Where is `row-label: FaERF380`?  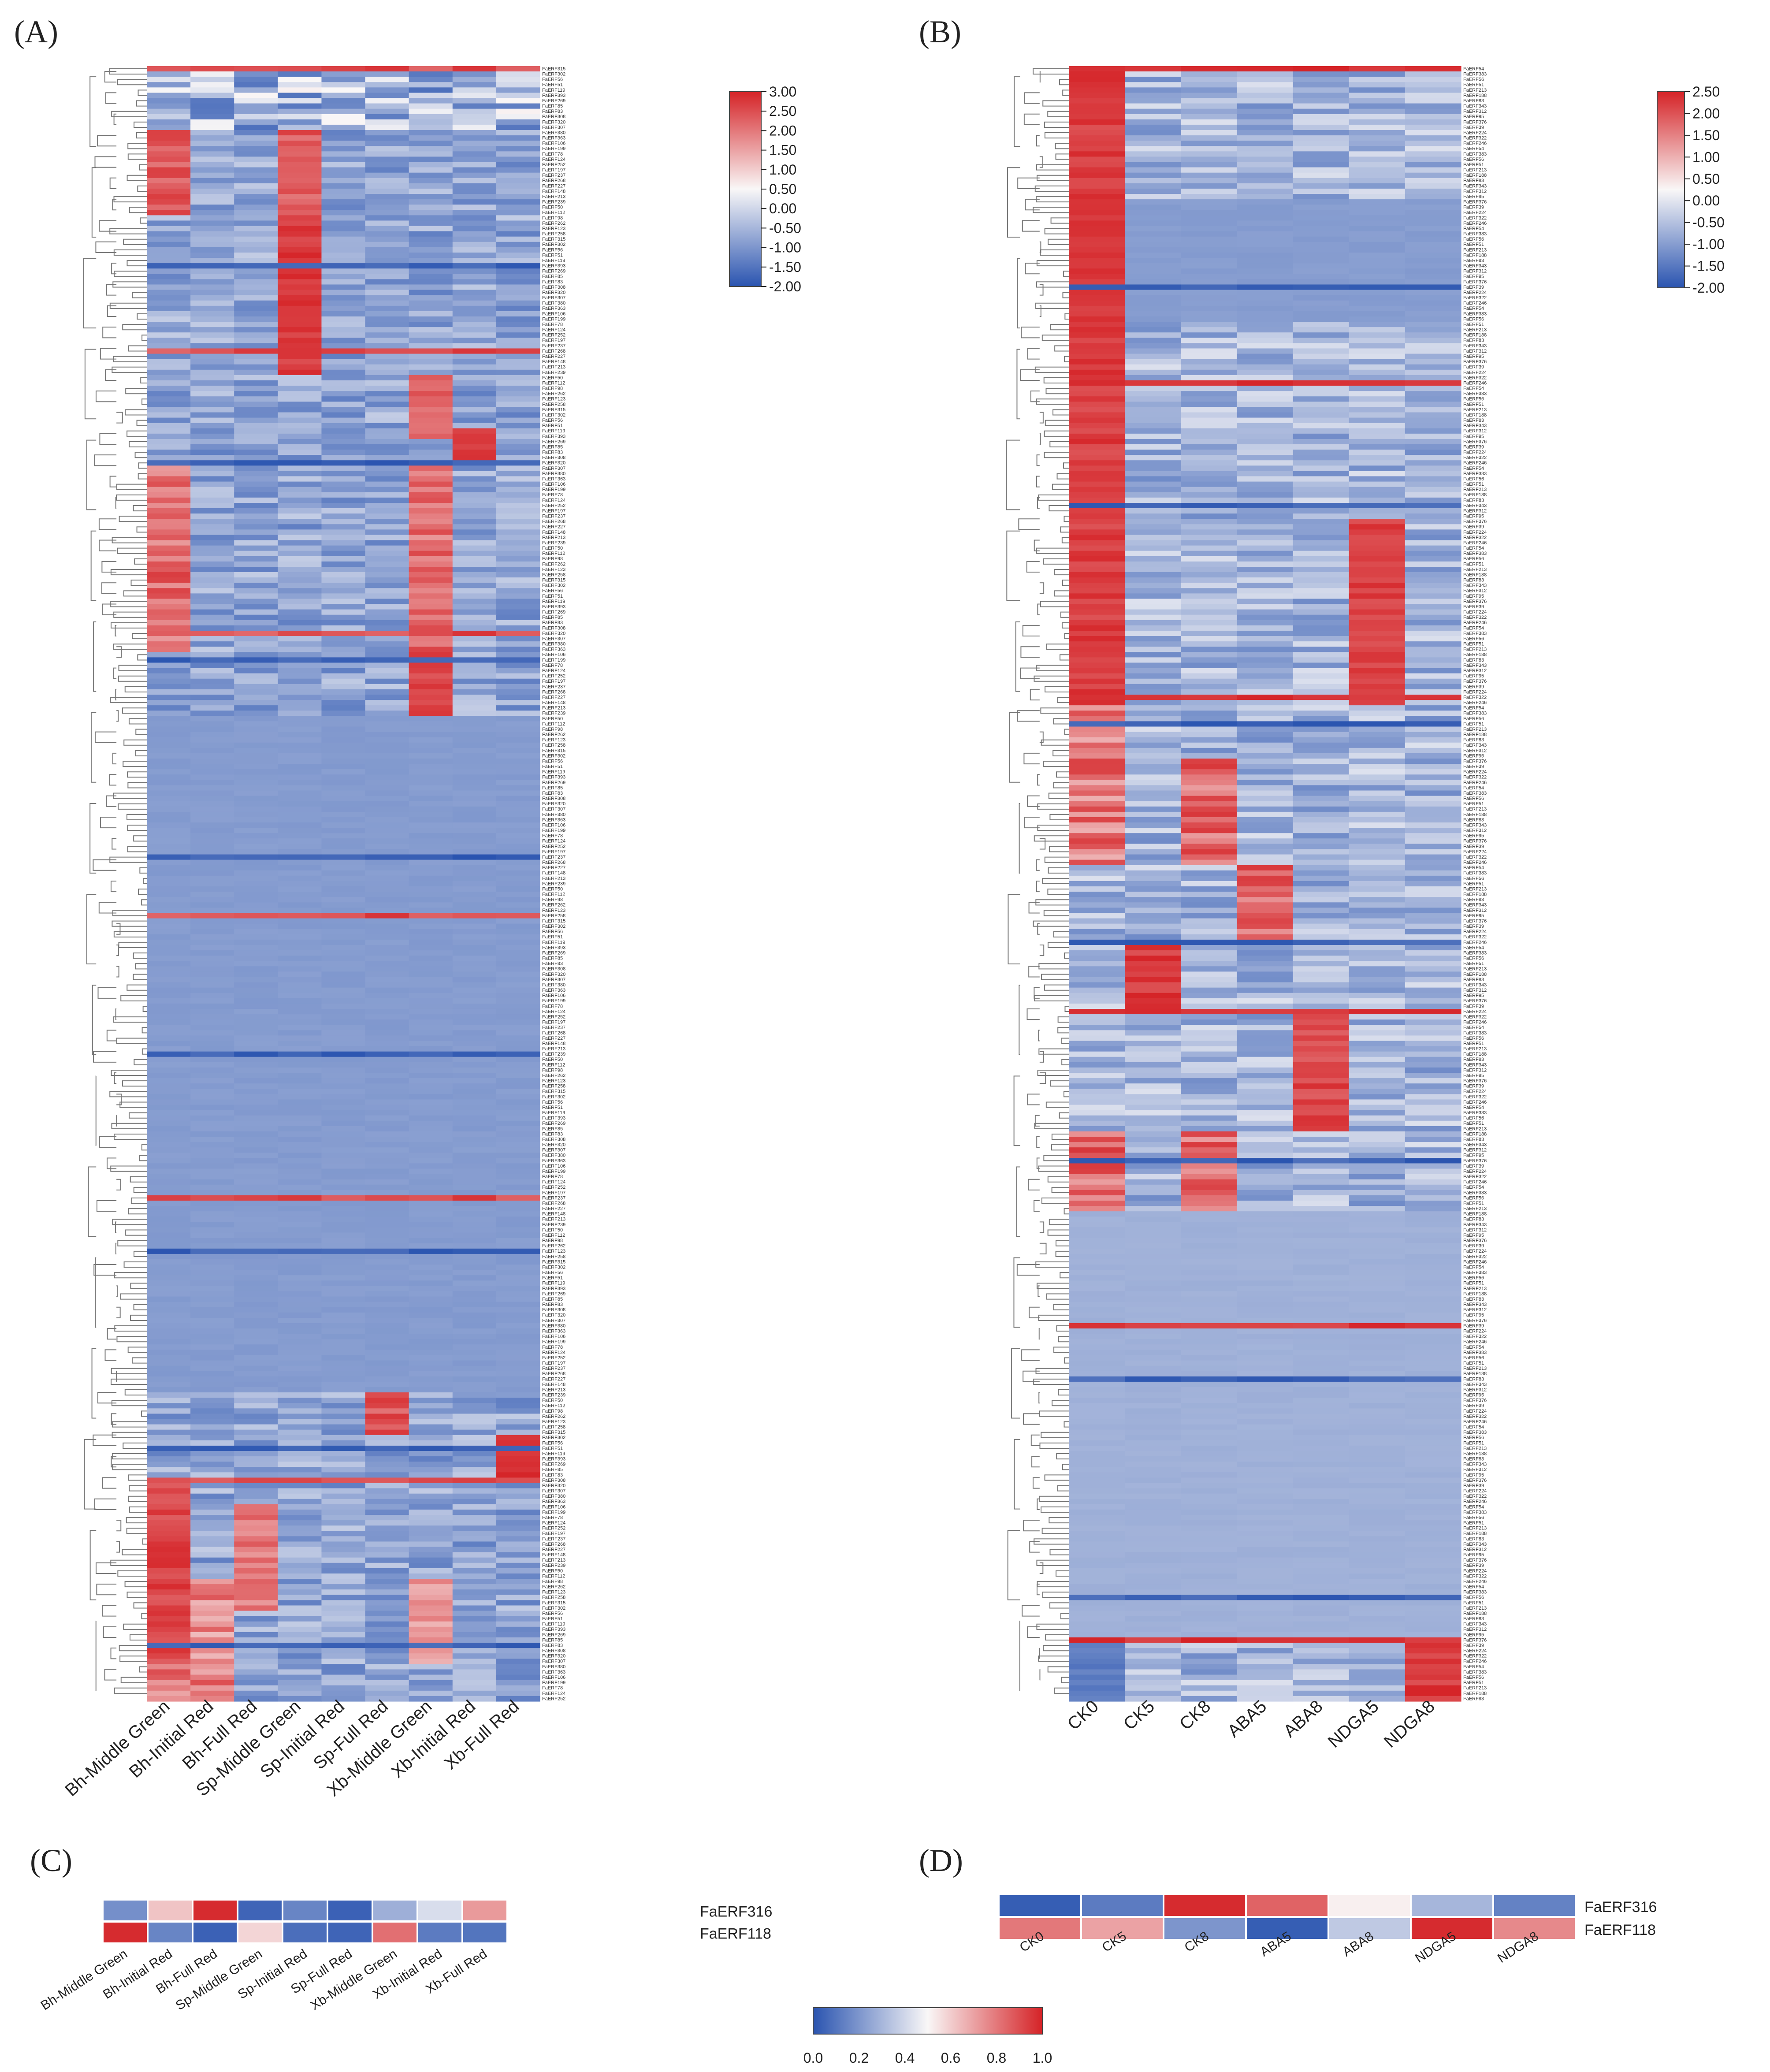 row-label: FaERF380 is located at coordinates (553, 985).